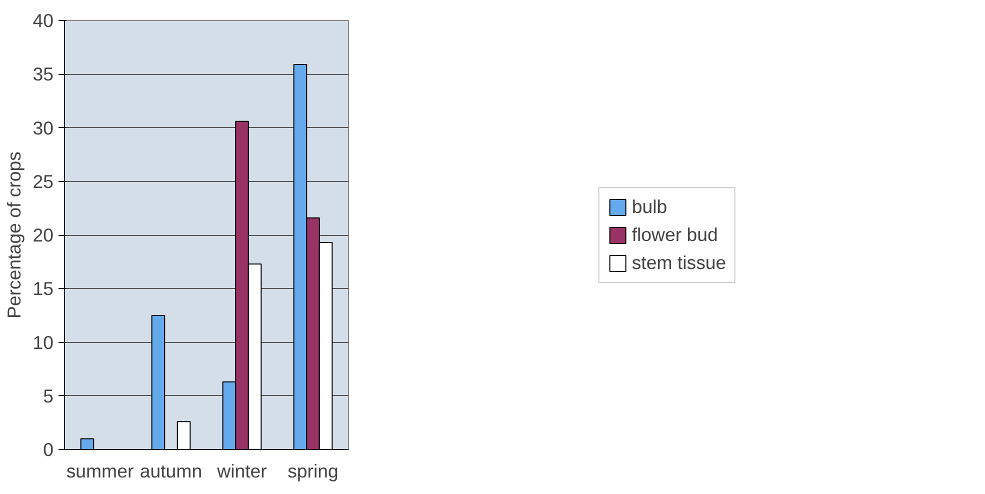 The image size is (985, 494). I want to click on x-tick-label: winter, so click(241, 471).